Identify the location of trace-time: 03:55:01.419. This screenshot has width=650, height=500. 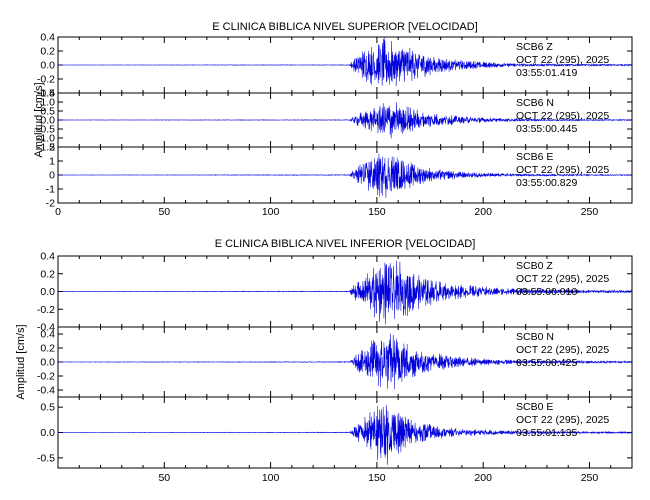
(546, 73).